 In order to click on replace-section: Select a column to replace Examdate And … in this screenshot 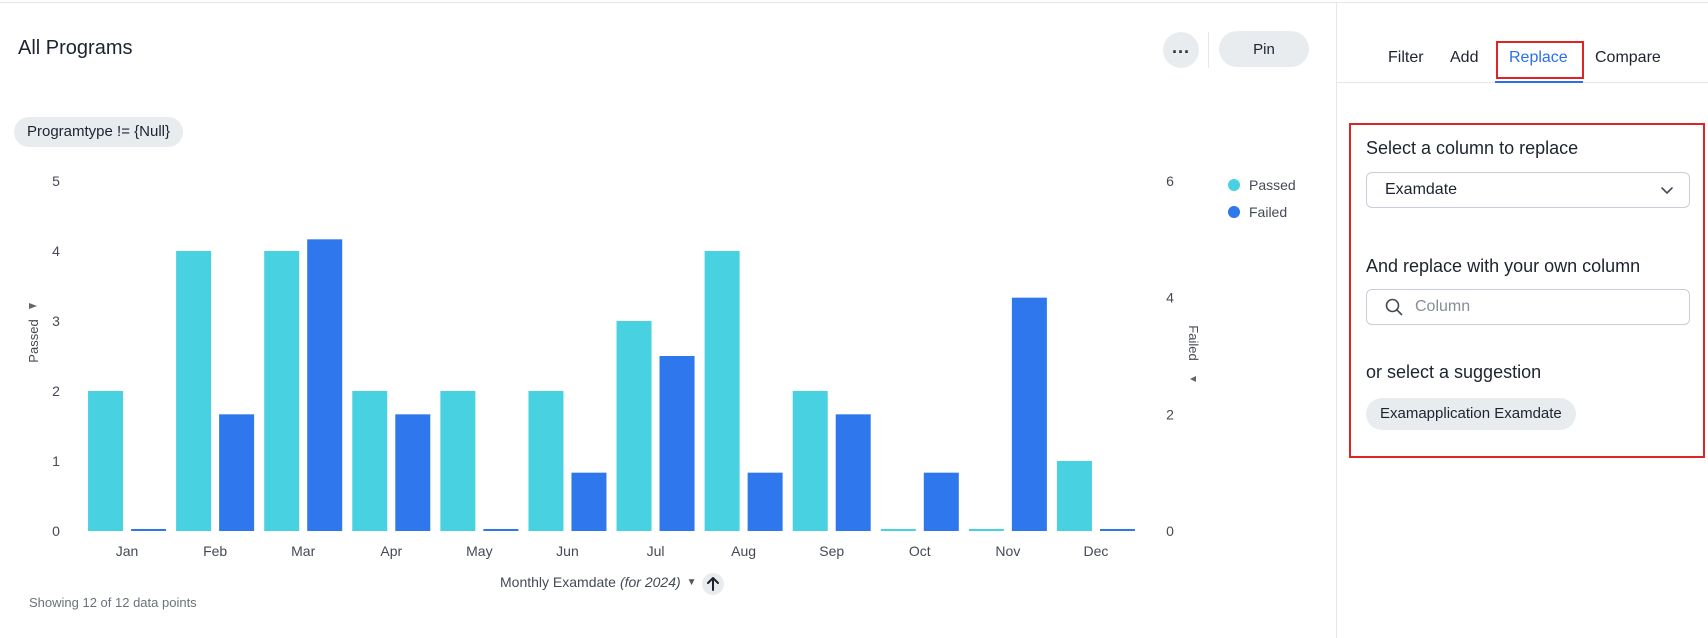, I will do `click(1527, 290)`.